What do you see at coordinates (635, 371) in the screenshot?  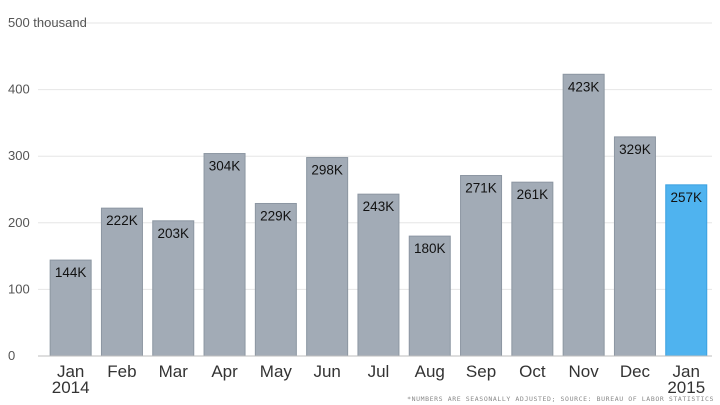 I see `x-tick-label: Dec` at bounding box center [635, 371].